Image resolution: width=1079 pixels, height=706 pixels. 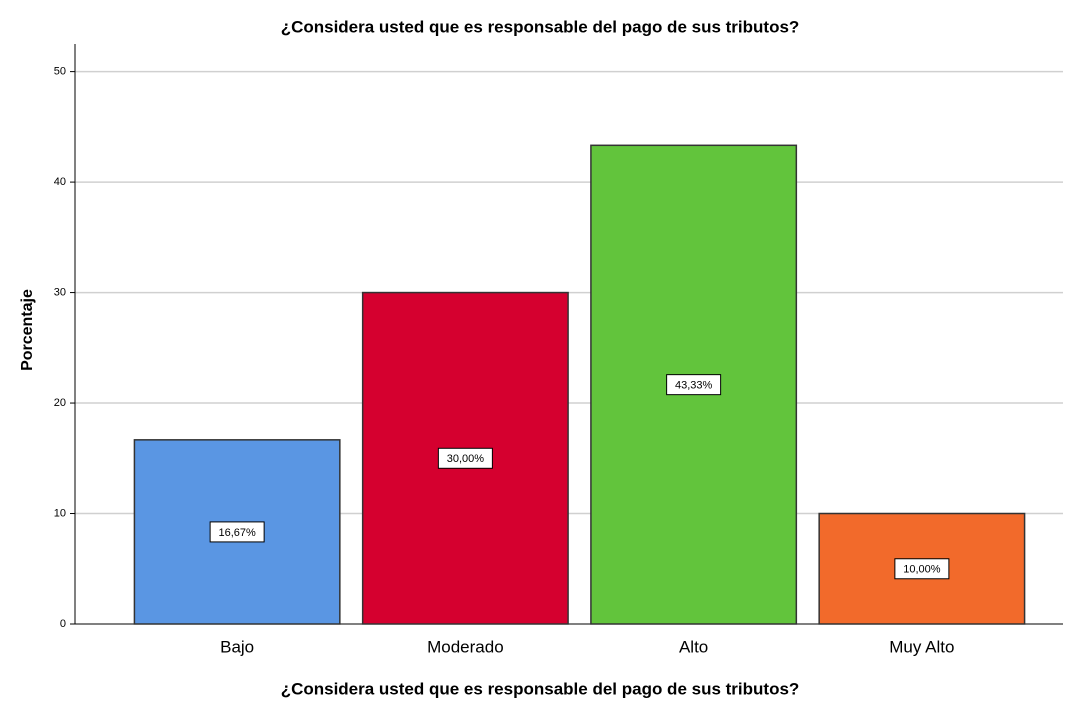 I want to click on y-tick-label: 50, so click(x=60, y=72).